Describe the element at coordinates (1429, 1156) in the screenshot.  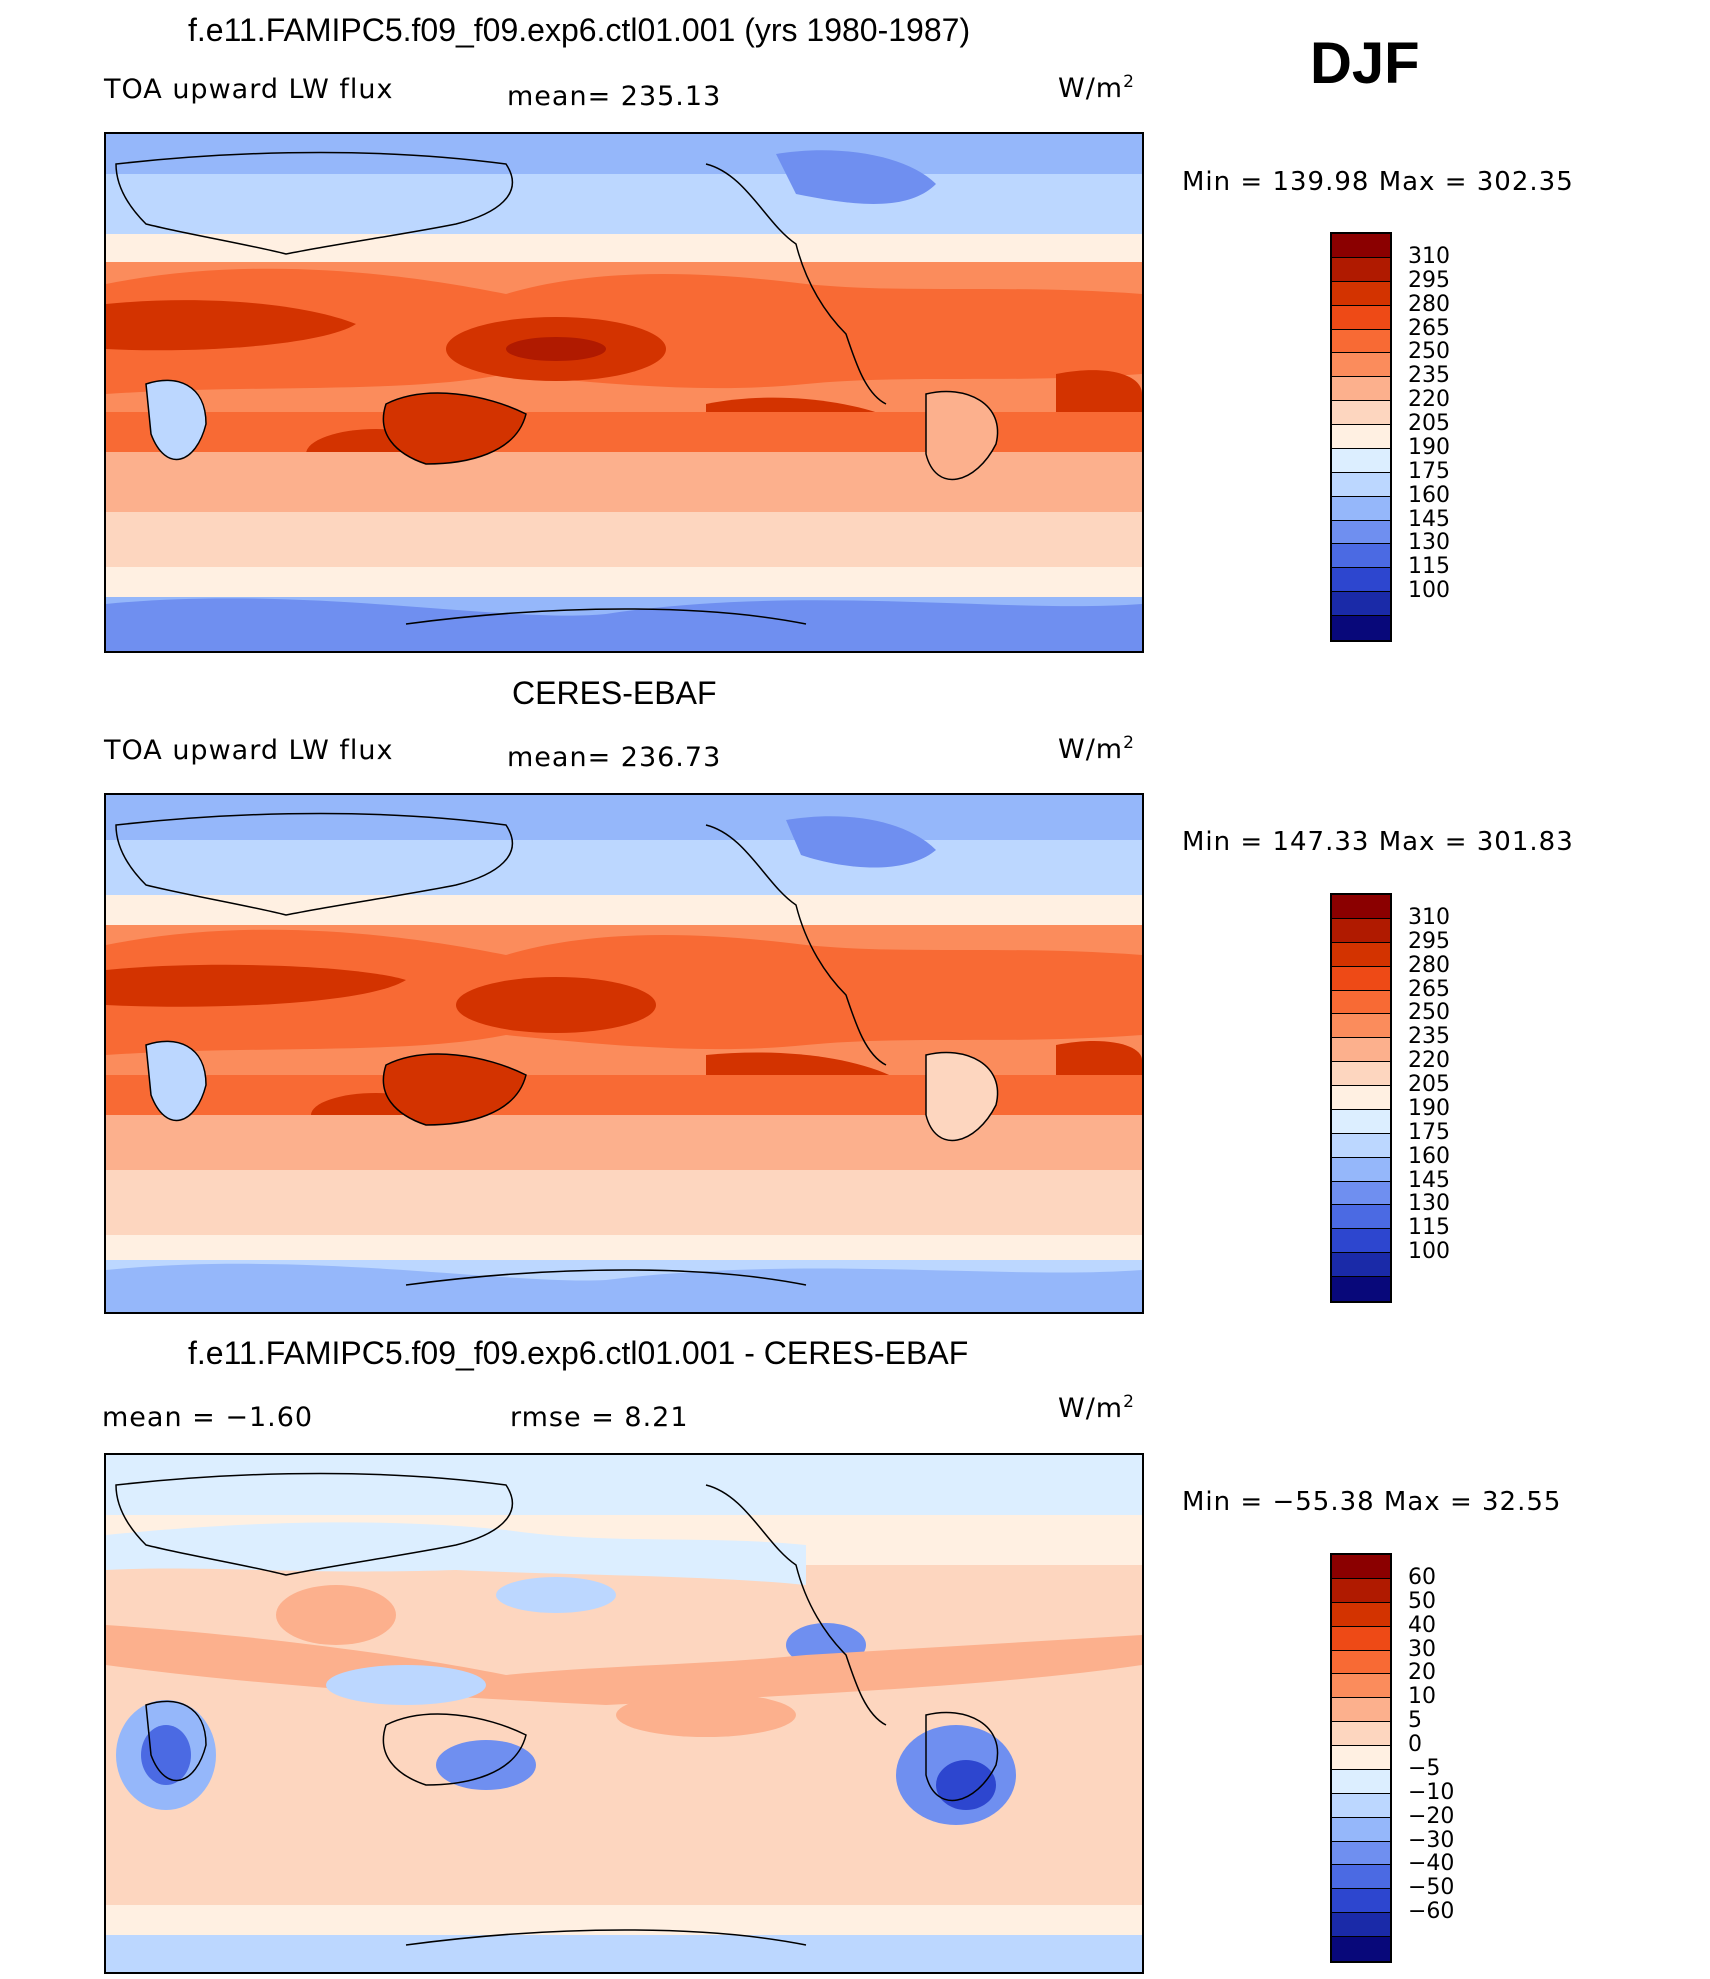
I see `colorbar-label: 160` at that location.